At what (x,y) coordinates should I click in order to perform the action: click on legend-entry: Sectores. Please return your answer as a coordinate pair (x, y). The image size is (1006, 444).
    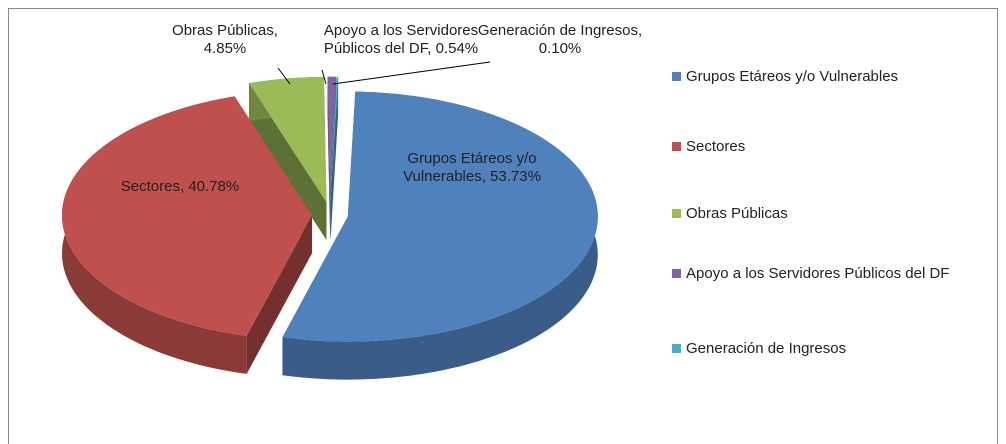
    Looking at the image, I should click on (839, 147).